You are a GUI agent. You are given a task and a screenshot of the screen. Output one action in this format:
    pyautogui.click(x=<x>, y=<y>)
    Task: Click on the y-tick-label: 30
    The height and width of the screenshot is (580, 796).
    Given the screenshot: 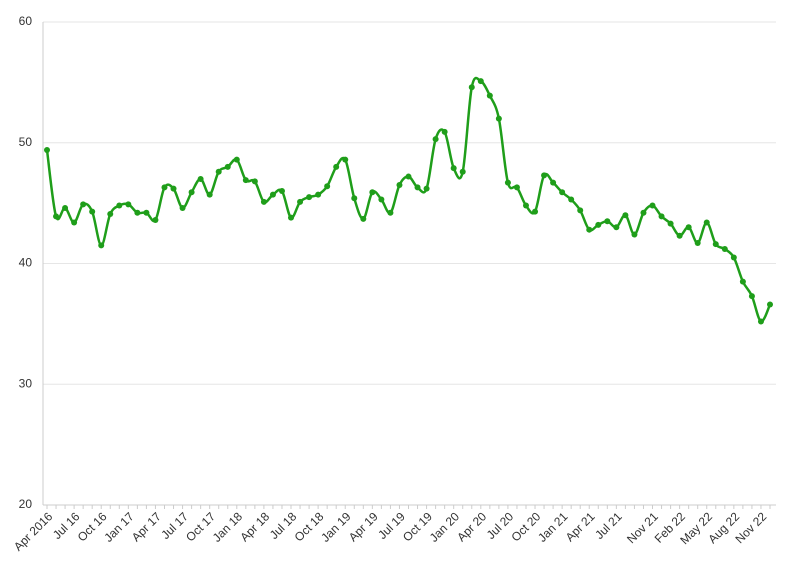 What is the action you would take?
    pyautogui.click(x=26, y=383)
    